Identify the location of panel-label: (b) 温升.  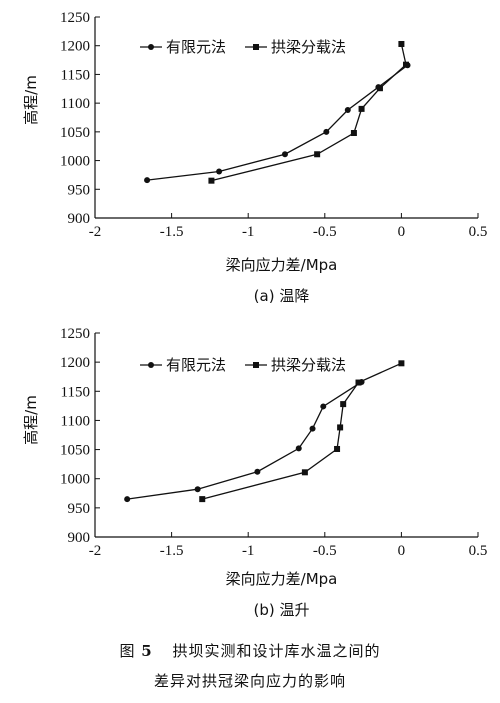
(282, 610).